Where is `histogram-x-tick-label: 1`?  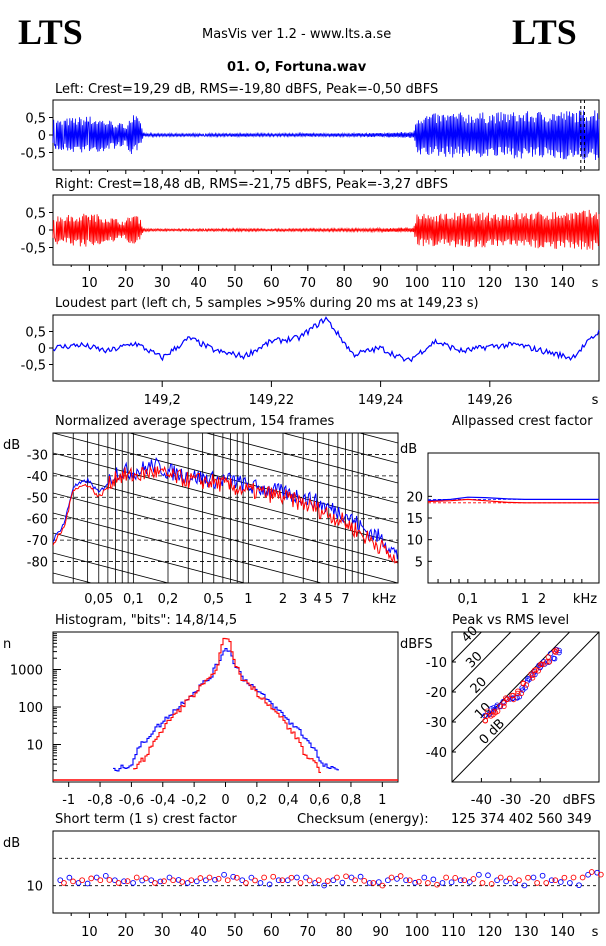
histogram-x-tick-label: 1 is located at coordinates (382, 800).